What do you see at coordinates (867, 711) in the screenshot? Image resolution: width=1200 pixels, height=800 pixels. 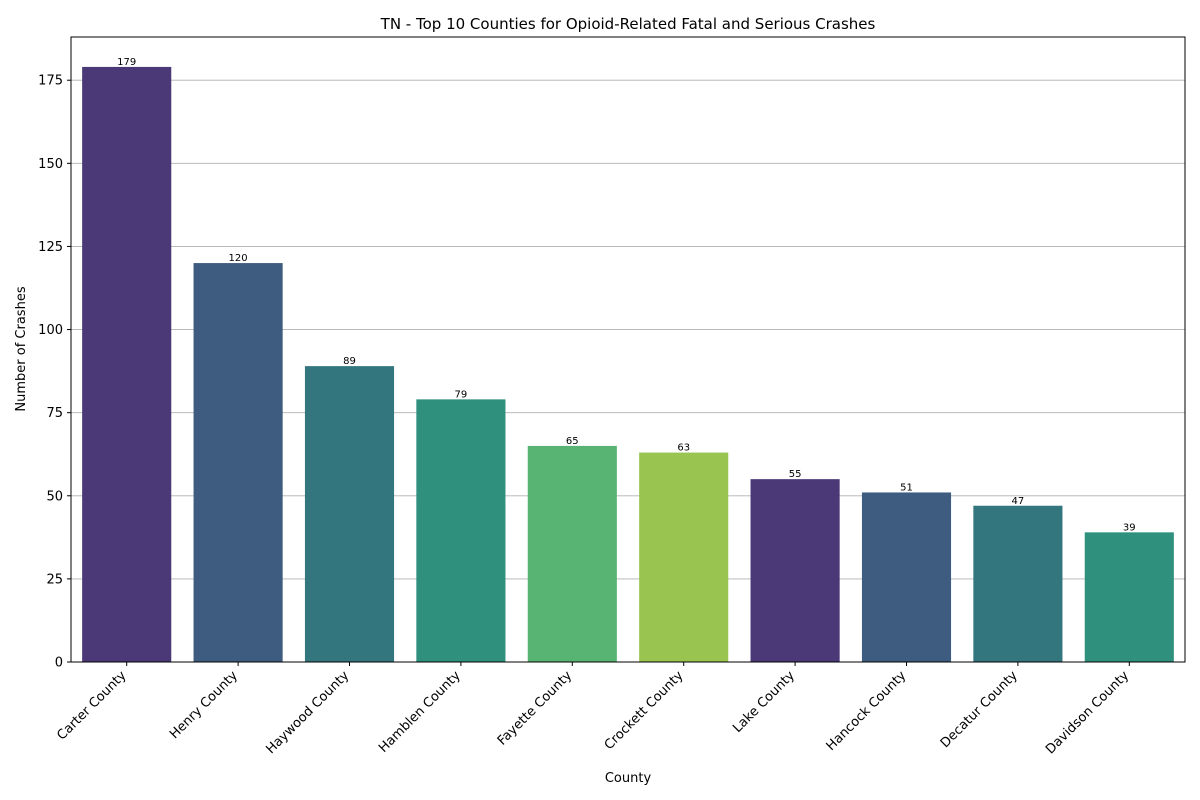 I see `x-tick-label: Hancock County` at bounding box center [867, 711].